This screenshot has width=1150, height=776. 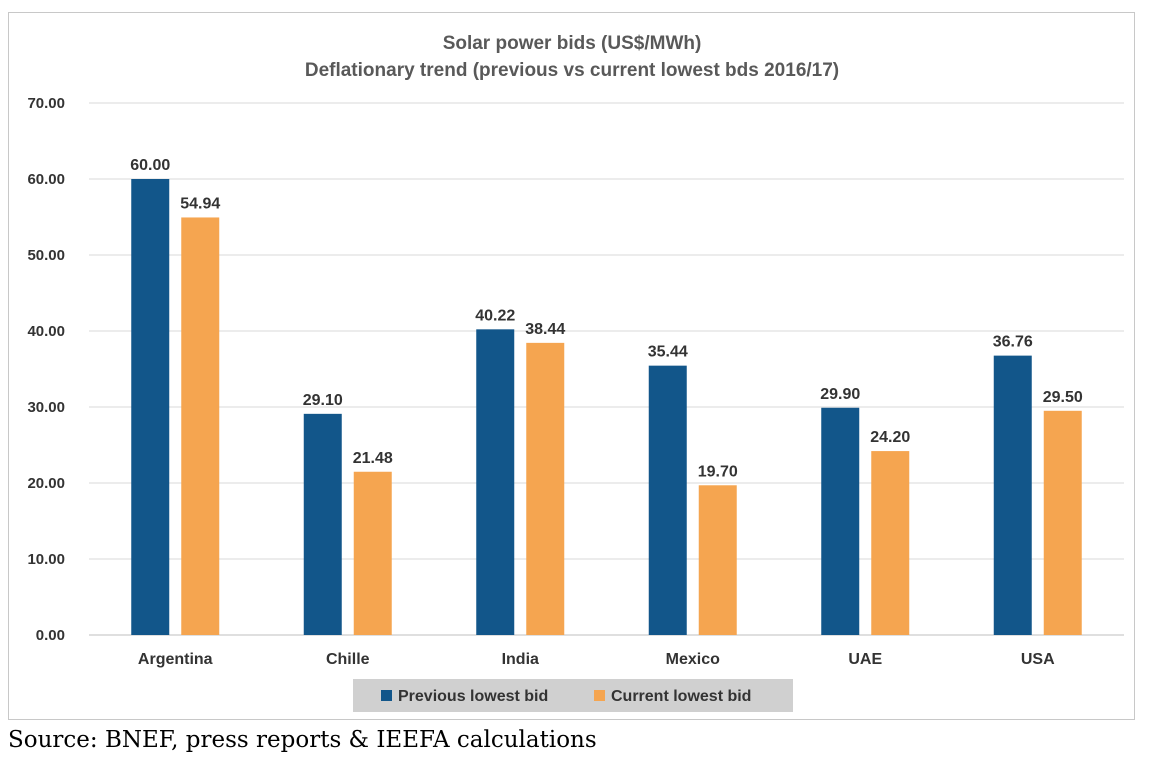 What do you see at coordinates (718, 471) in the screenshot?
I see `data-label: 19.70` at bounding box center [718, 471].